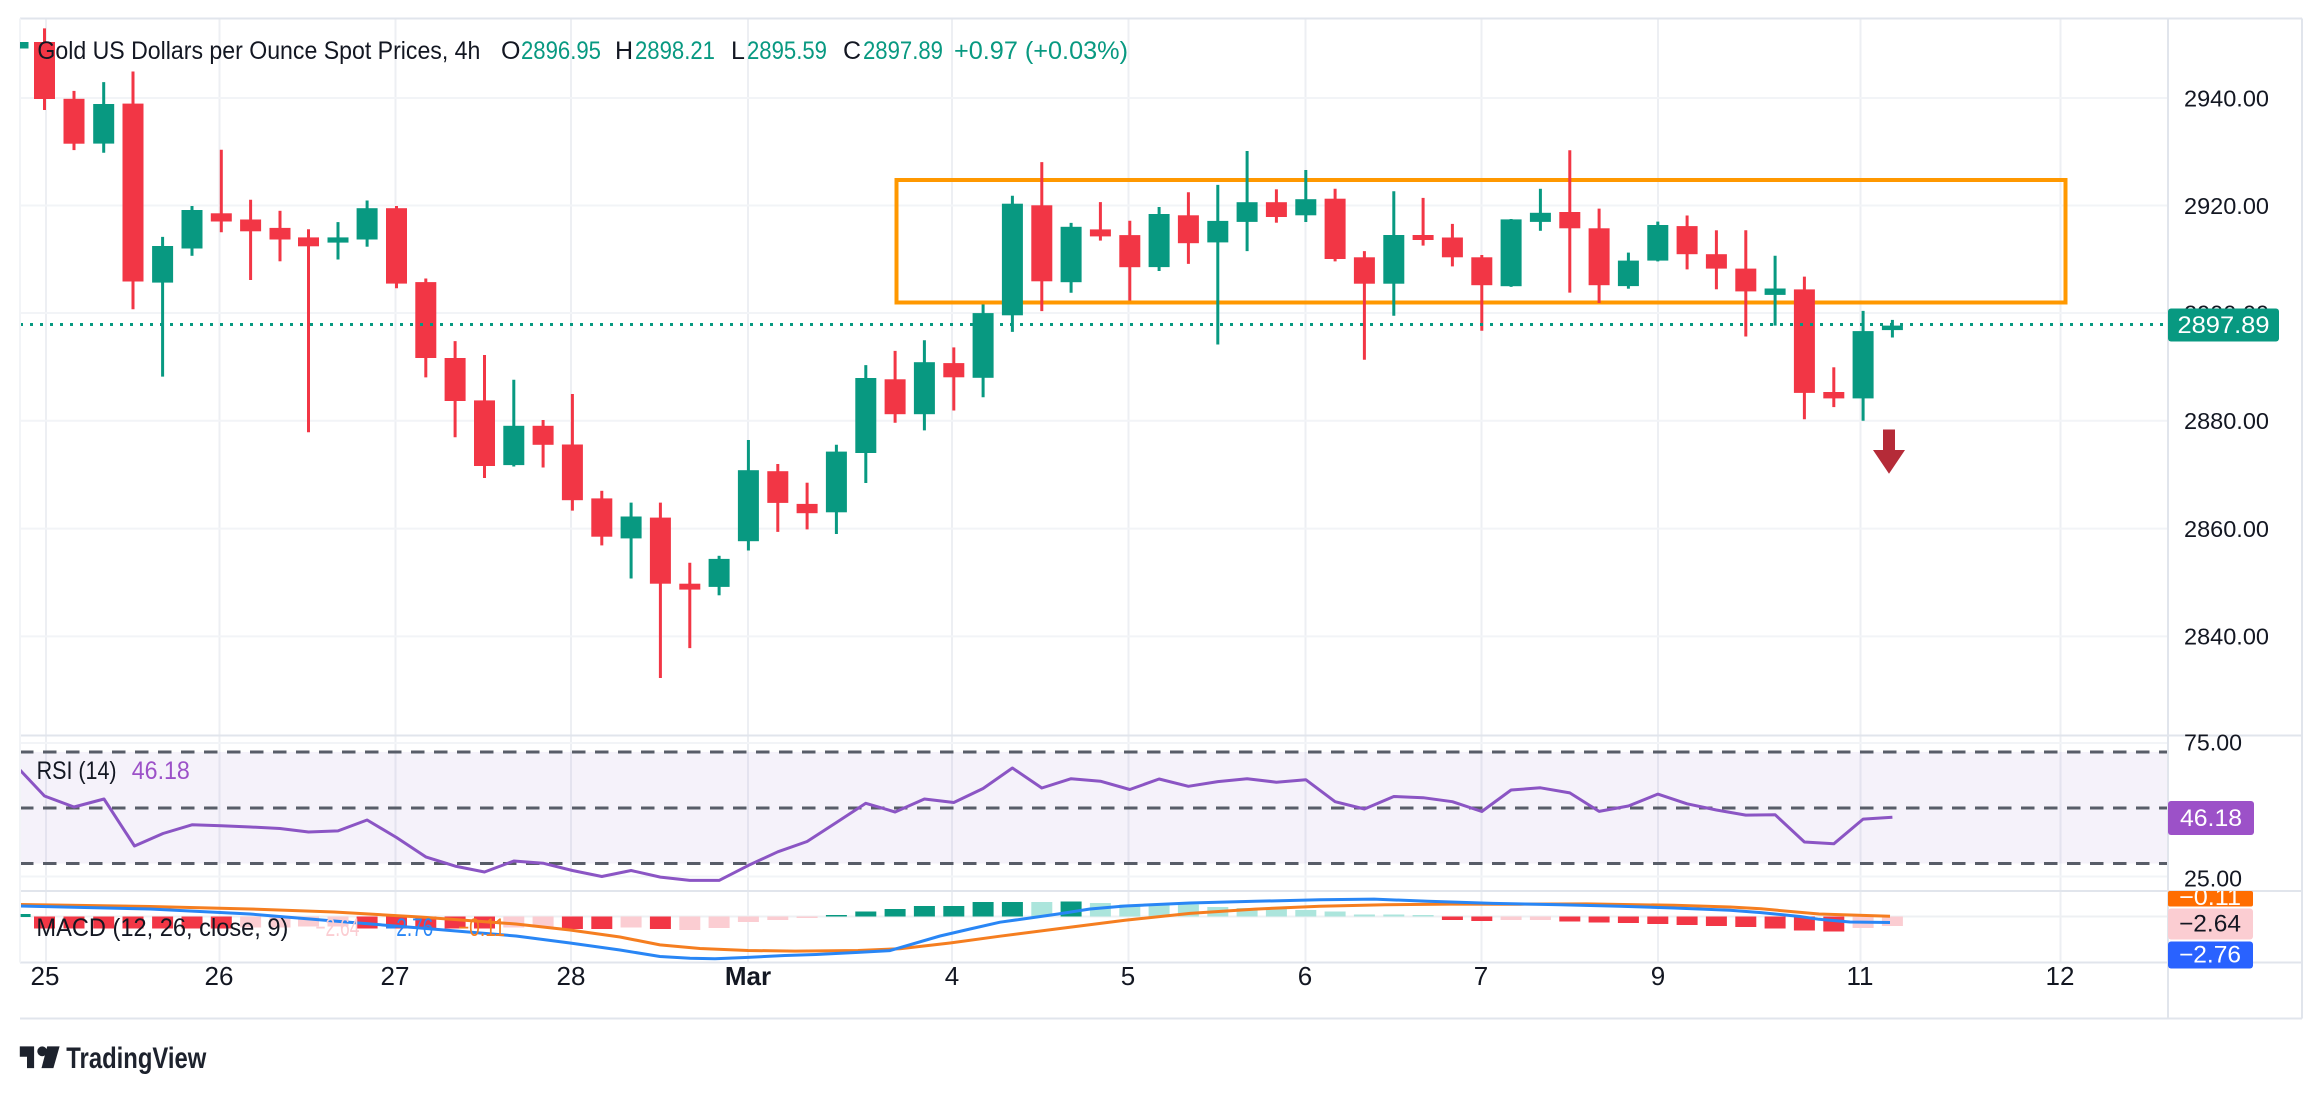 This screenshot has width=2308, height=1097. What do you see at coordinates (787, 51) in the screenshot?
I see `svg-text: 2895.59` at bounding box center [787, 51].